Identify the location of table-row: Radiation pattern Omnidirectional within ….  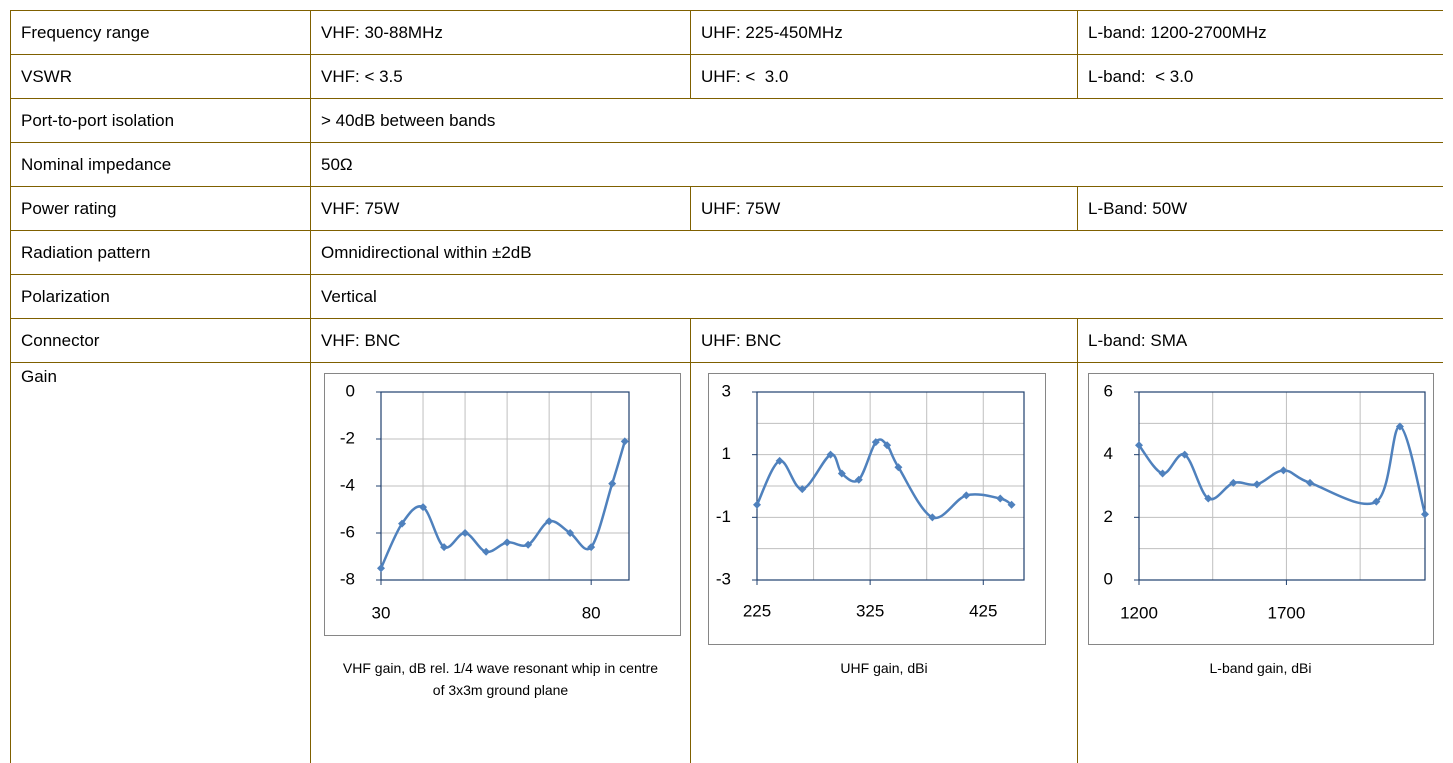
(726, 252).